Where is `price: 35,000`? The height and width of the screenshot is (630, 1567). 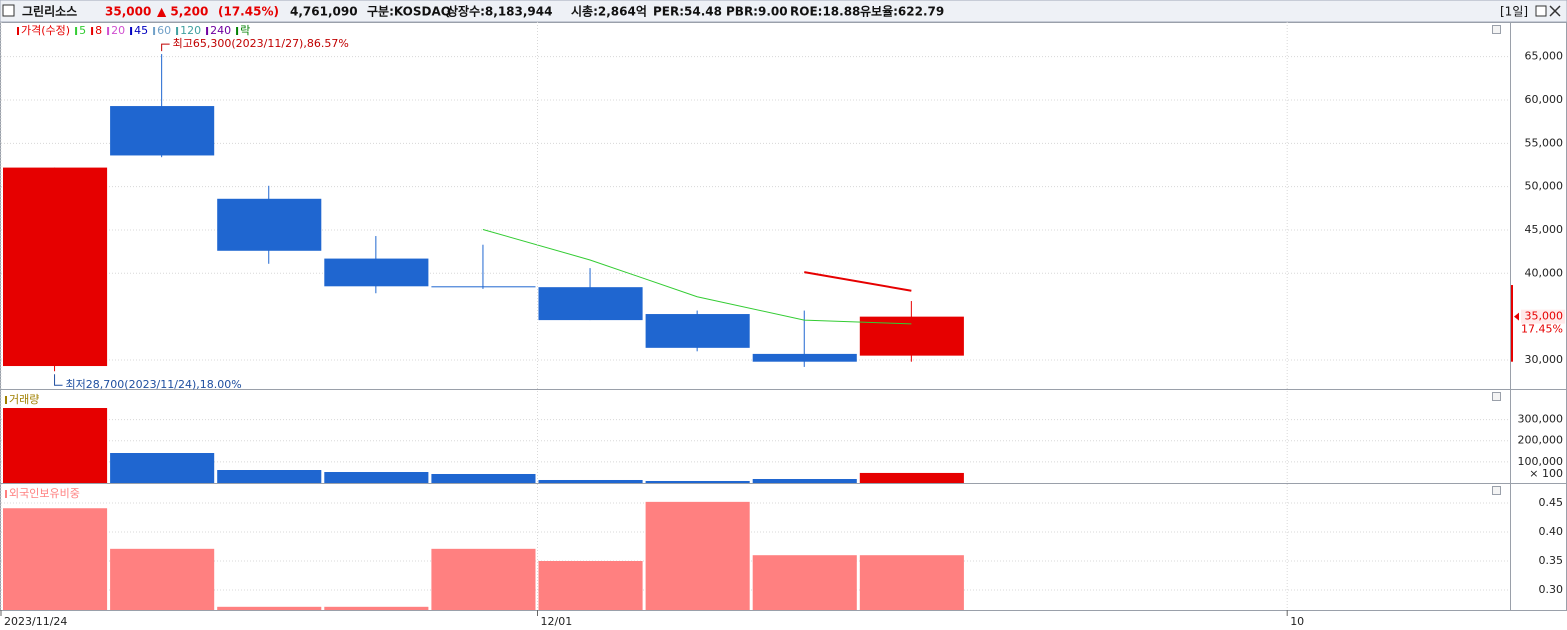
price: 35,000 is located at coordinates (128, 12).